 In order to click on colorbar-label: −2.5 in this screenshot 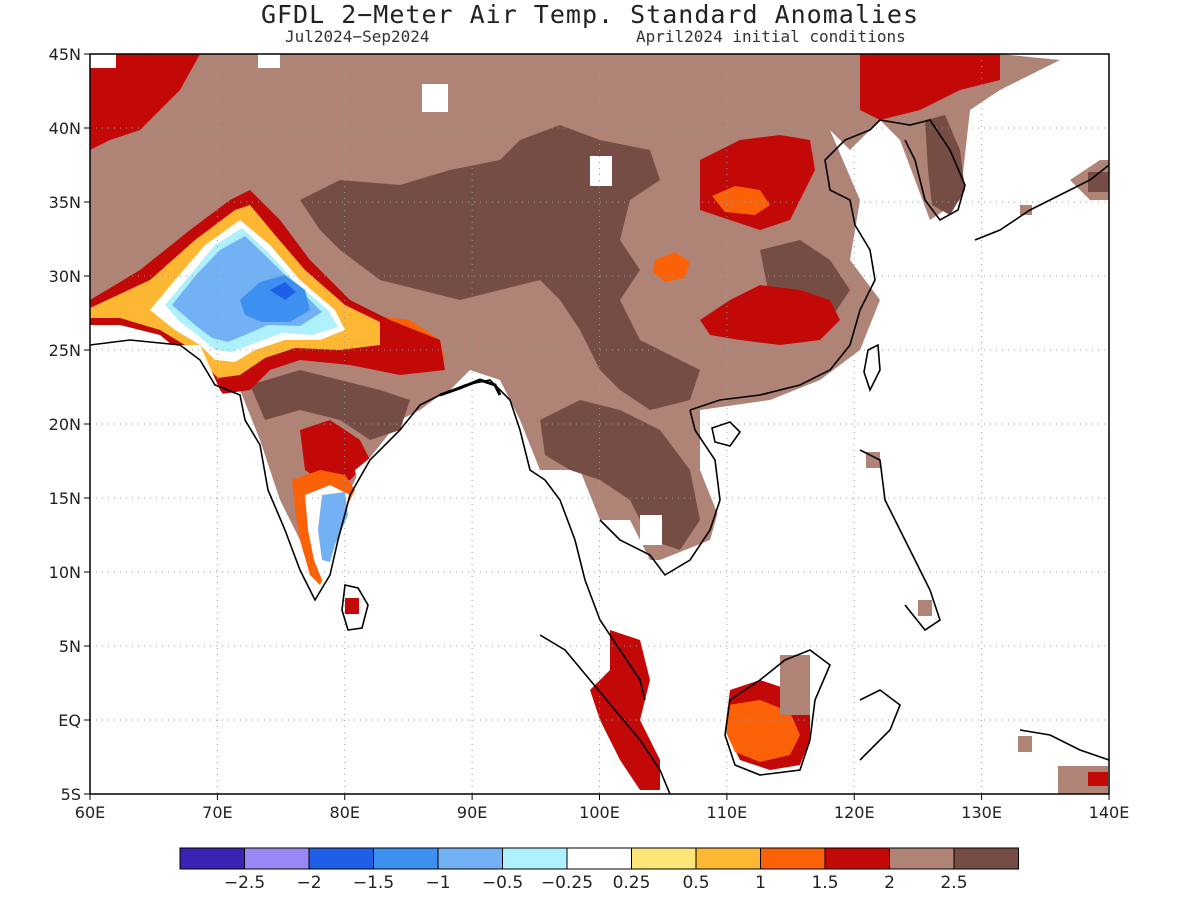, I will do `click(244, 883)`.